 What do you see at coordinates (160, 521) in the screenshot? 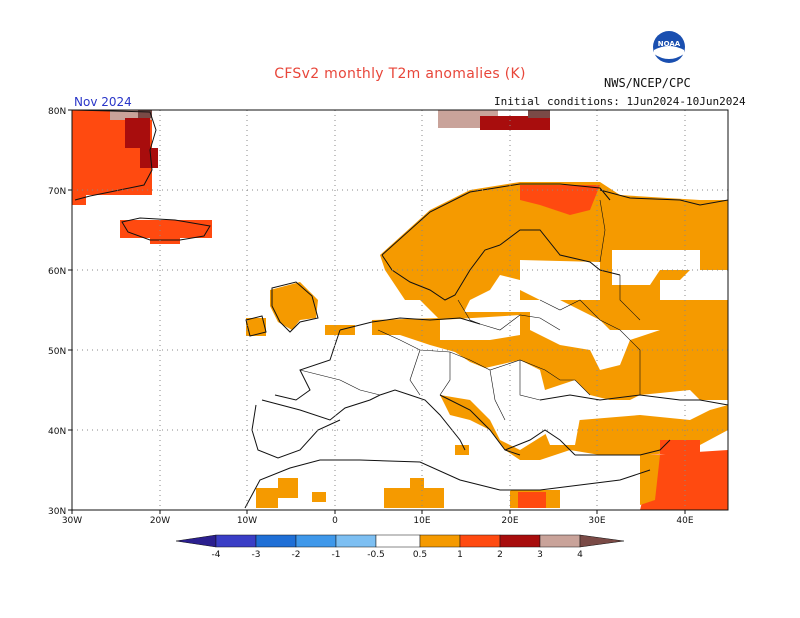
I see `lon-label: 20W` at bounding box center [160, 521].